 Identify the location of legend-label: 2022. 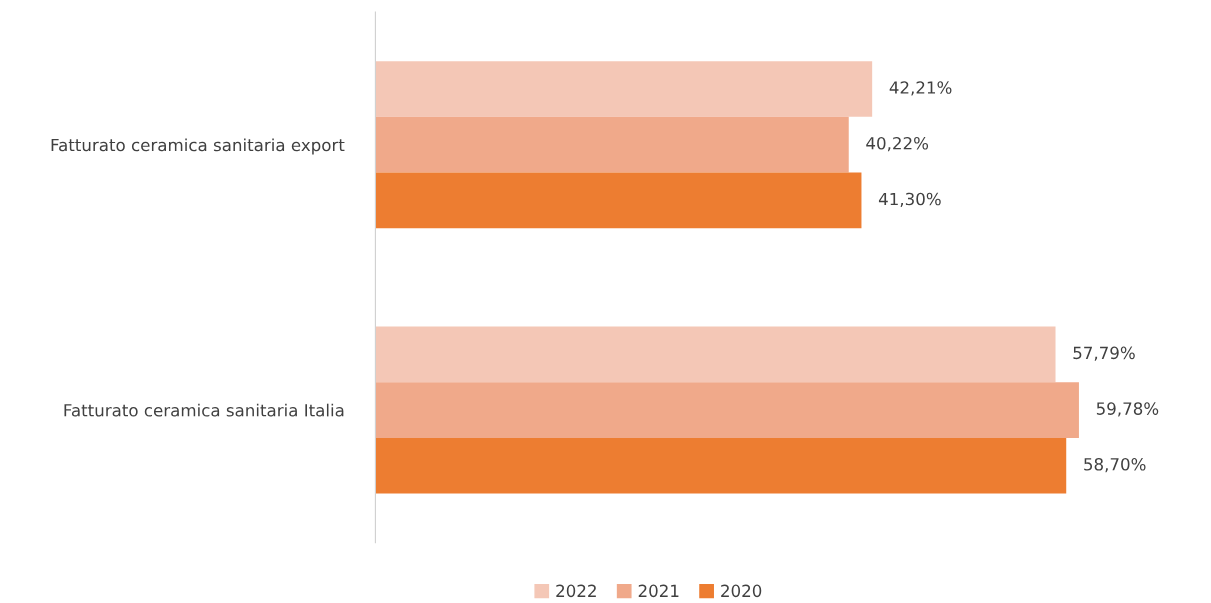
(576, 591).